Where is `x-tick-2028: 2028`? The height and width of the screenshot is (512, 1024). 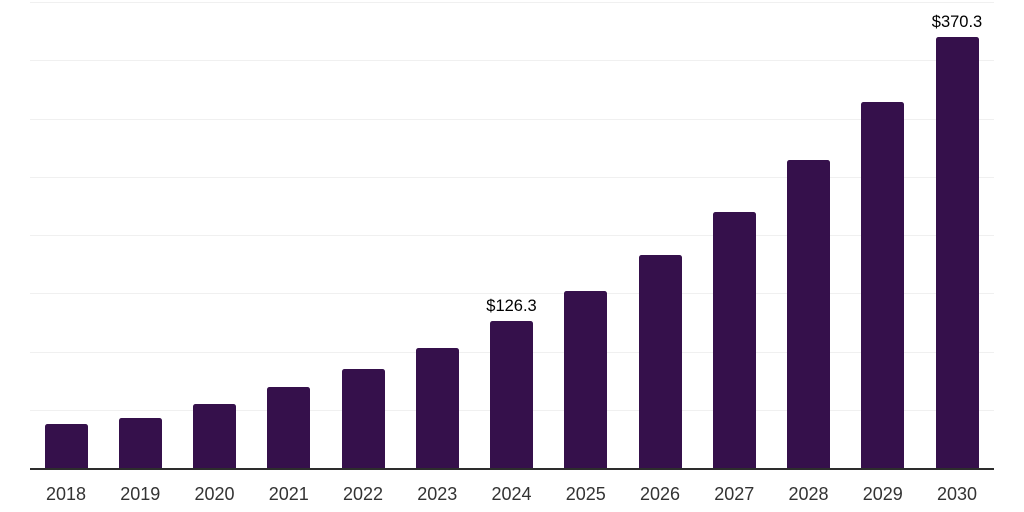
x-tick-2028: 2028 is located at coordinates (808, 494).